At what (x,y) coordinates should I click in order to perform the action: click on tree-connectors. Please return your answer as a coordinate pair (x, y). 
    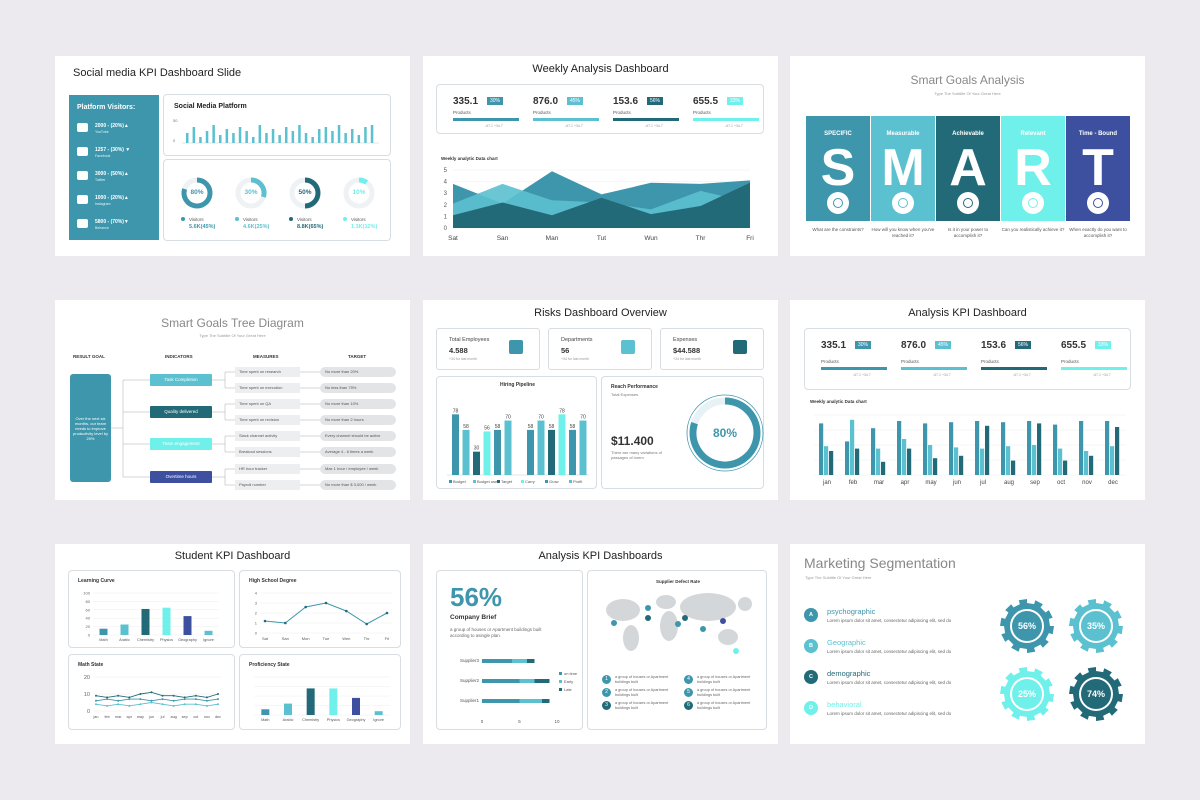
    Looking at the image, I should click on (215, 428).